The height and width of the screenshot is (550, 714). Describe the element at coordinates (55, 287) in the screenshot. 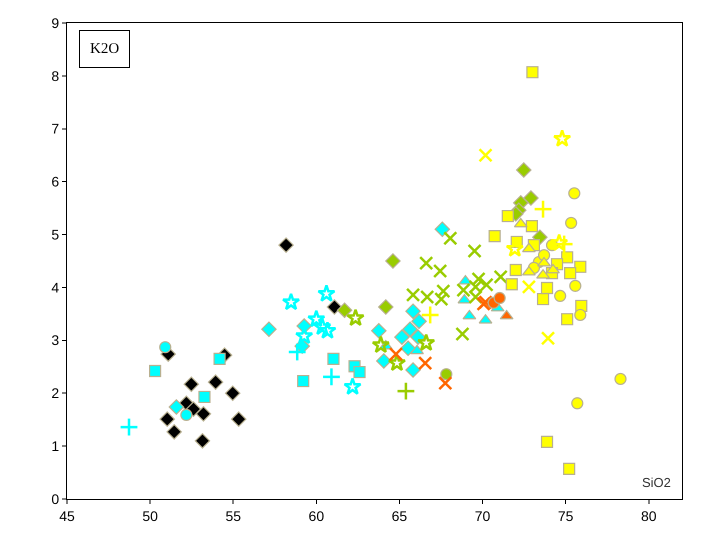

I see `y-tick-label: 4` at that location.